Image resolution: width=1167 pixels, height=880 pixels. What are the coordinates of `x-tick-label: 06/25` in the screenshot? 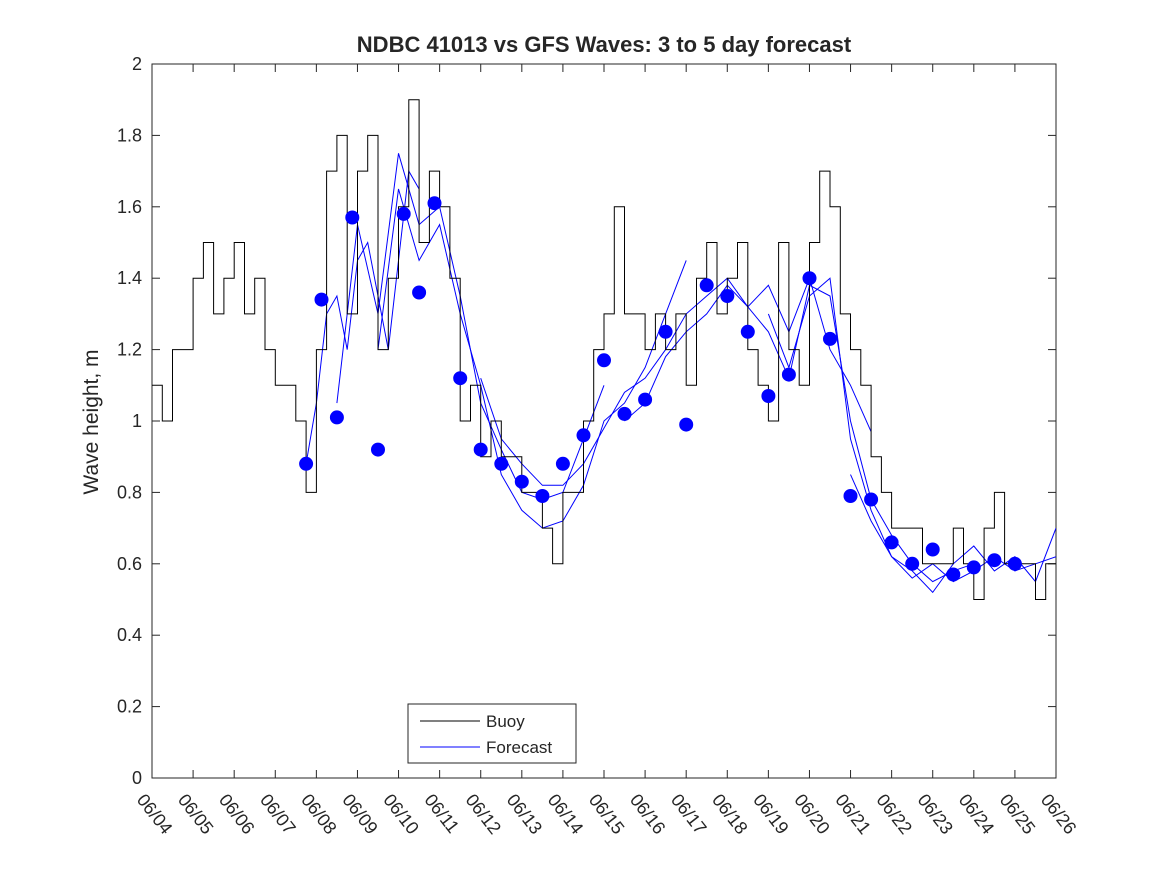 It's located at (1017, 814).